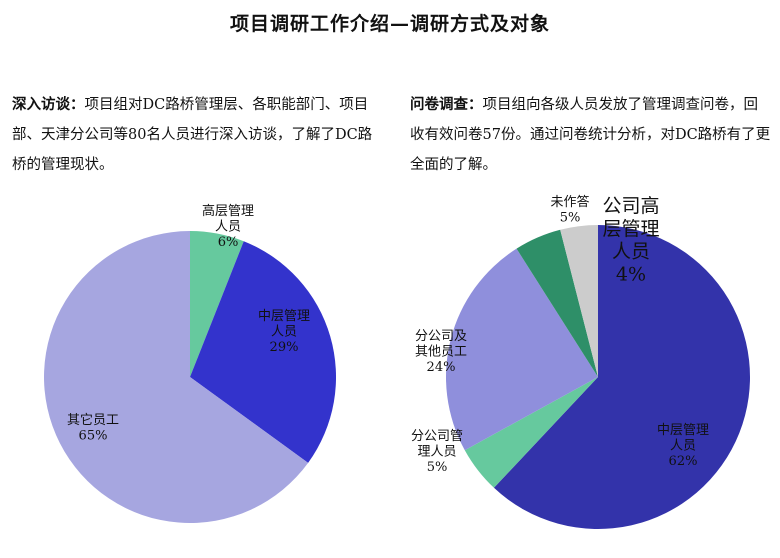 The height and width of the screenshot is (558, 780). Describe the element at coordinates (569, 210) in the screenshot. I see `slice-label-4: 未作答 5%` at that location.